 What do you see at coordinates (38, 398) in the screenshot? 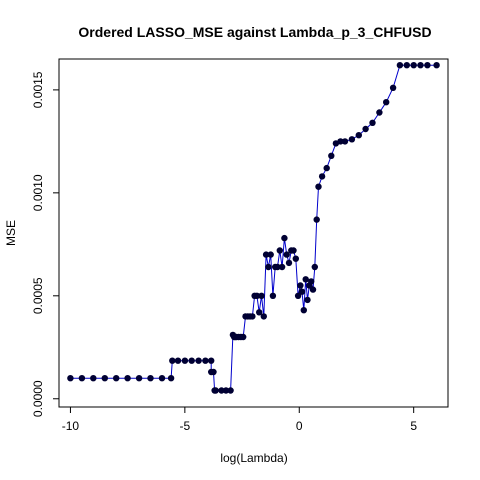
I see `y-tick-label: 0.0000` at bounding box center [38, 398].